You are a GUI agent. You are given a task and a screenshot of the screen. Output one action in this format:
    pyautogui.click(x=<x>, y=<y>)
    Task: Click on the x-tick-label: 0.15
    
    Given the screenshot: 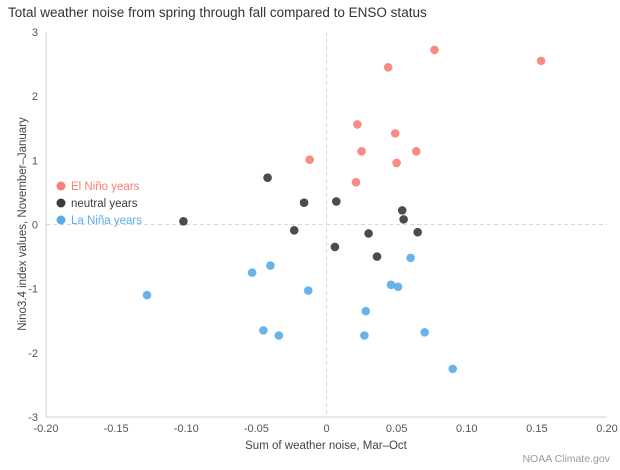 What is the action you would take?
    pyautogui.click(x=536, y=429)
    